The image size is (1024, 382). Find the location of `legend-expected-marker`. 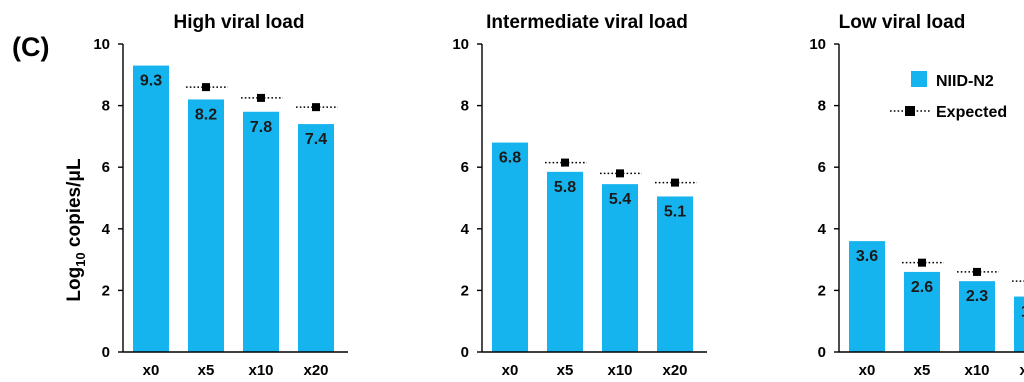

legend-expected-marker is located at coordinates (910, 111).